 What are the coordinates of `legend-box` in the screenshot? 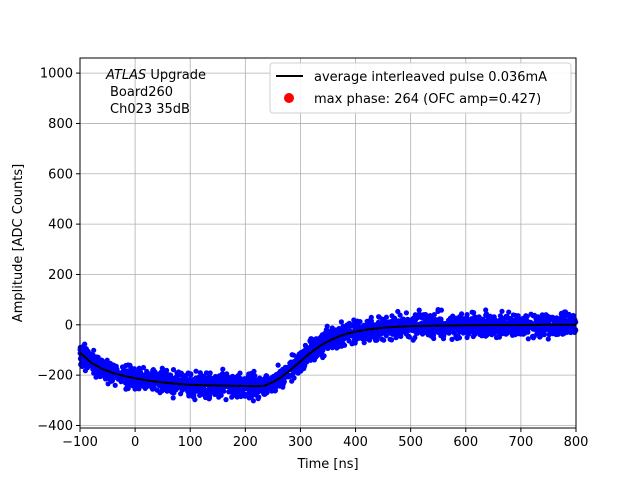 It's located at (420, 88).